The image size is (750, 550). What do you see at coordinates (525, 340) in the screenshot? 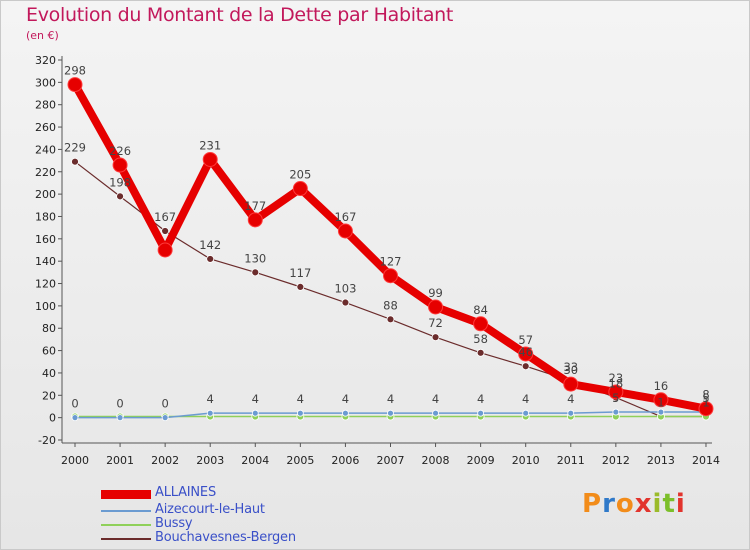
I see `data-label: 57` at bounding box center [525, 340].